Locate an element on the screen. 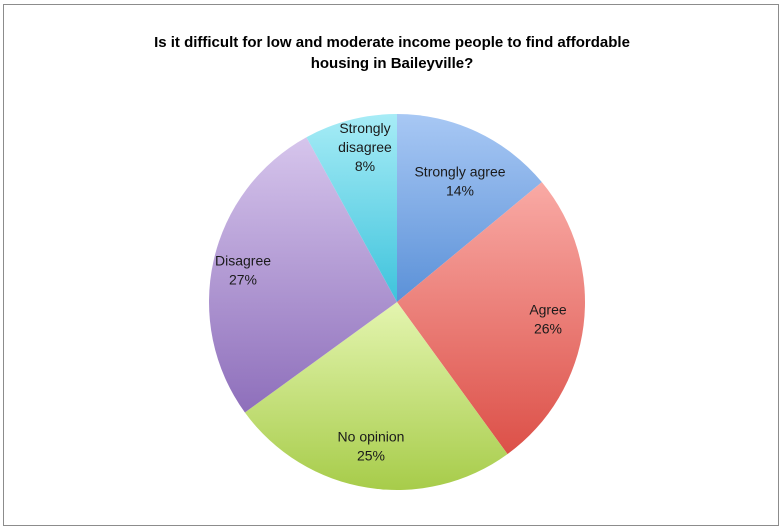 The image size is (784, 531). slice-value-disagree: 27% is located at coordinates (243, 280).